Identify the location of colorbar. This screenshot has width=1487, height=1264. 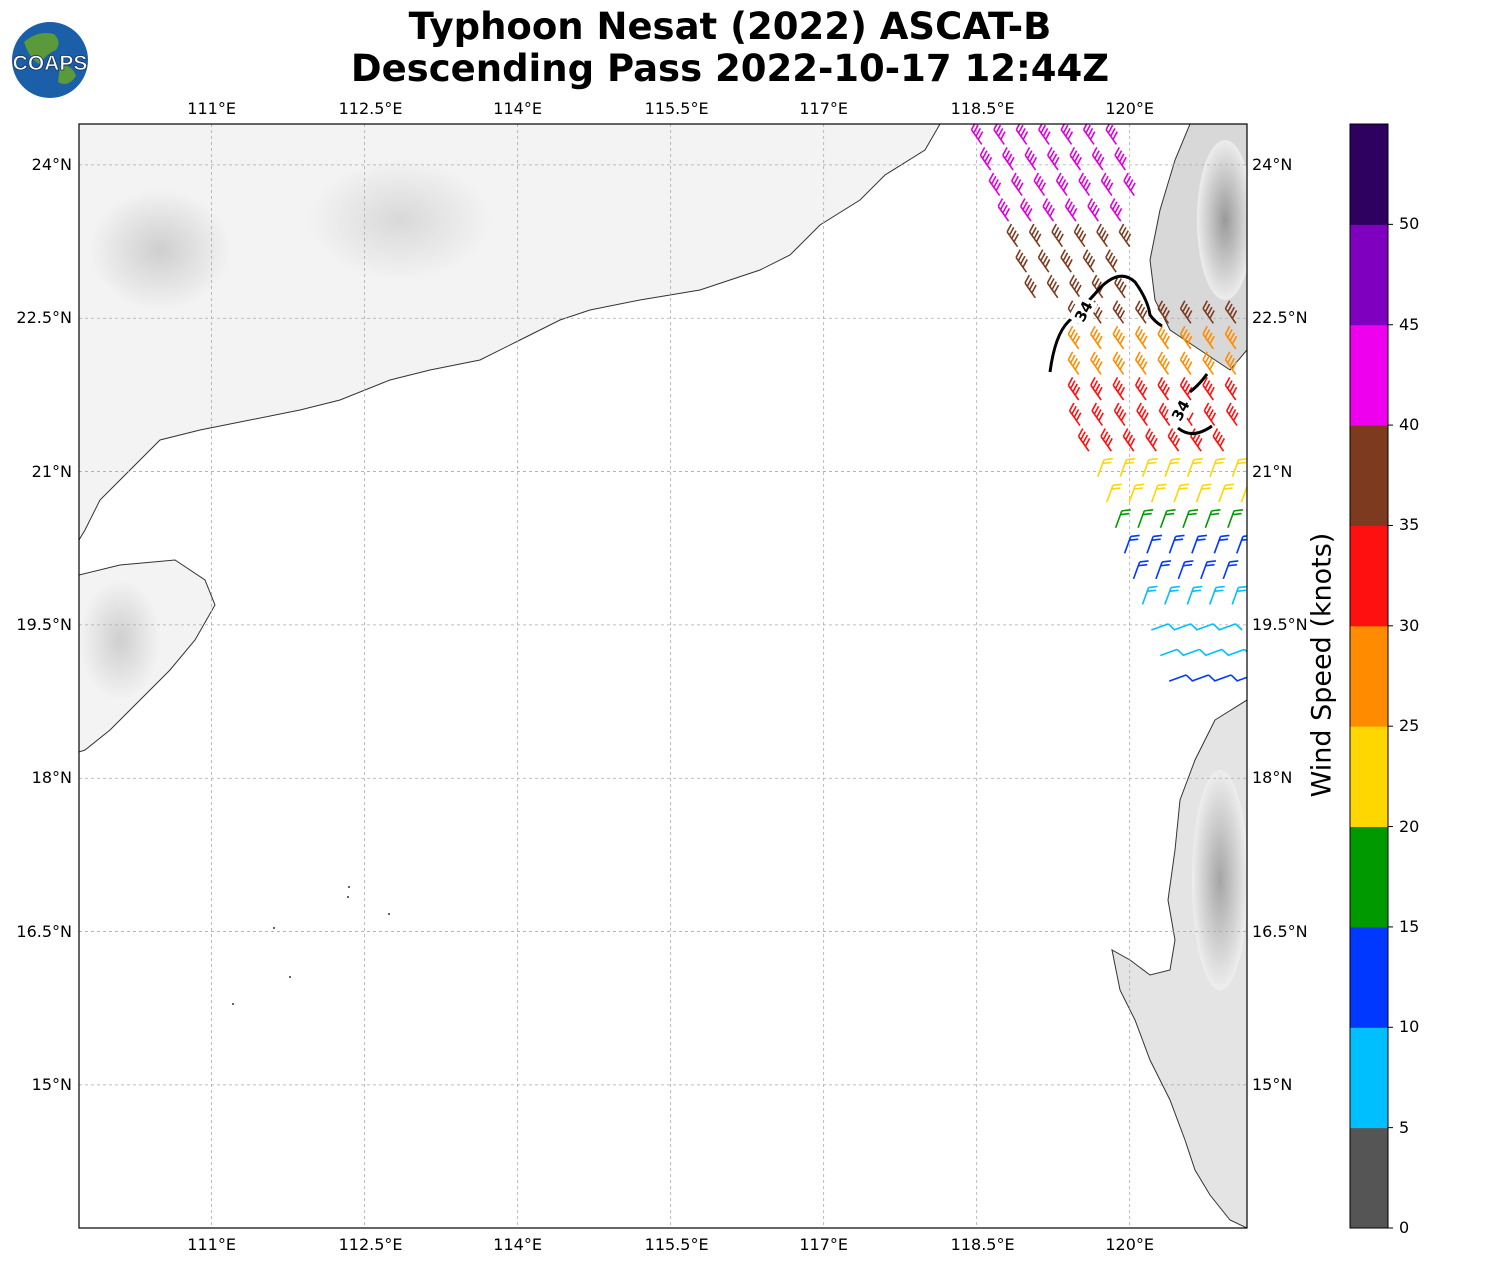
(1371, 676).